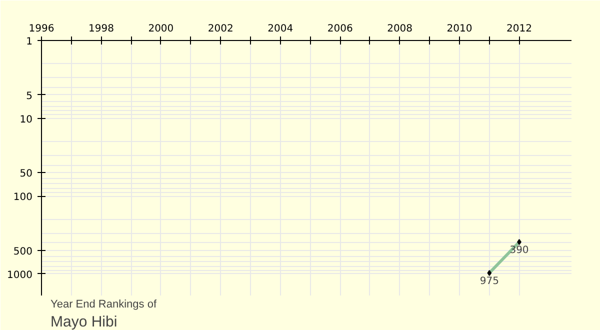 This screenshot has width=600, height=330. I want to click on x-tick-label: 2010, so click(459, 29).